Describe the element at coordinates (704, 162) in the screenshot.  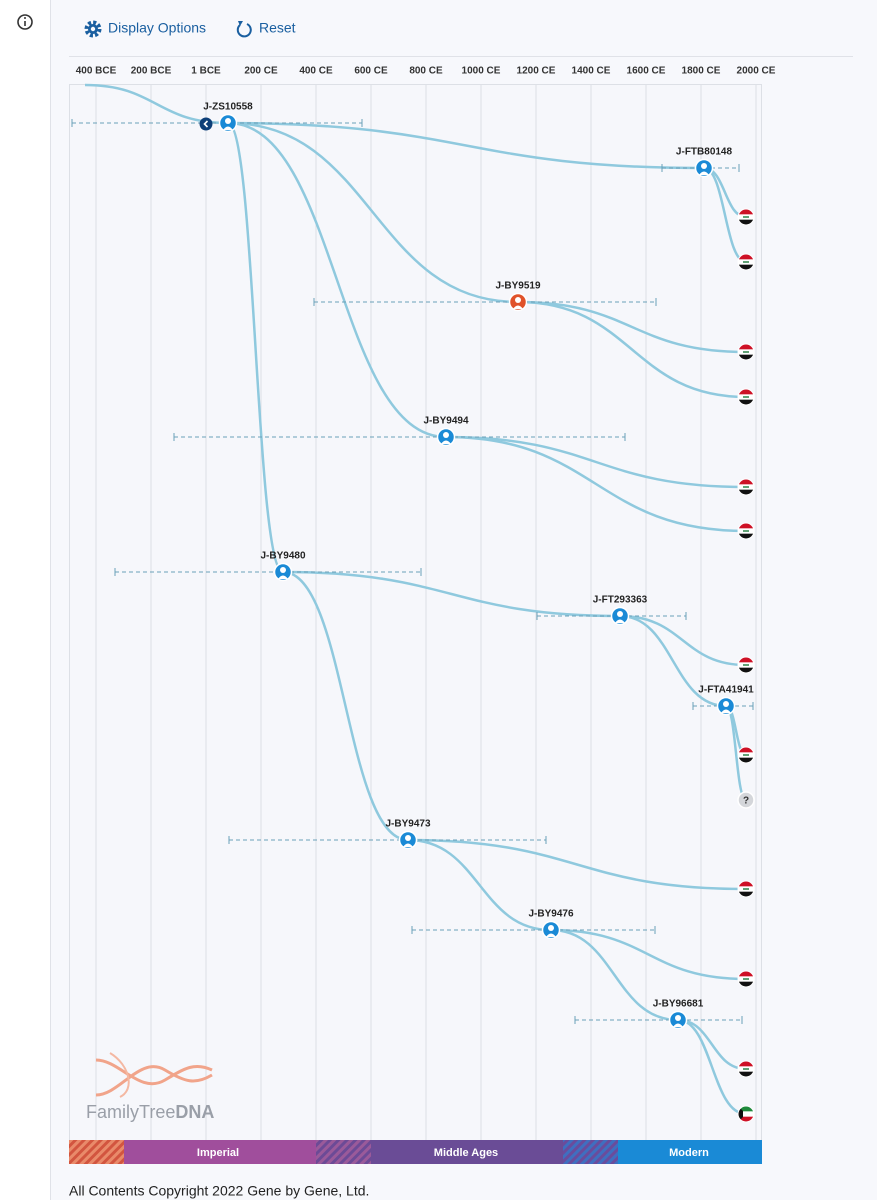
I see `tree-node: J-FTB80148` at that location.